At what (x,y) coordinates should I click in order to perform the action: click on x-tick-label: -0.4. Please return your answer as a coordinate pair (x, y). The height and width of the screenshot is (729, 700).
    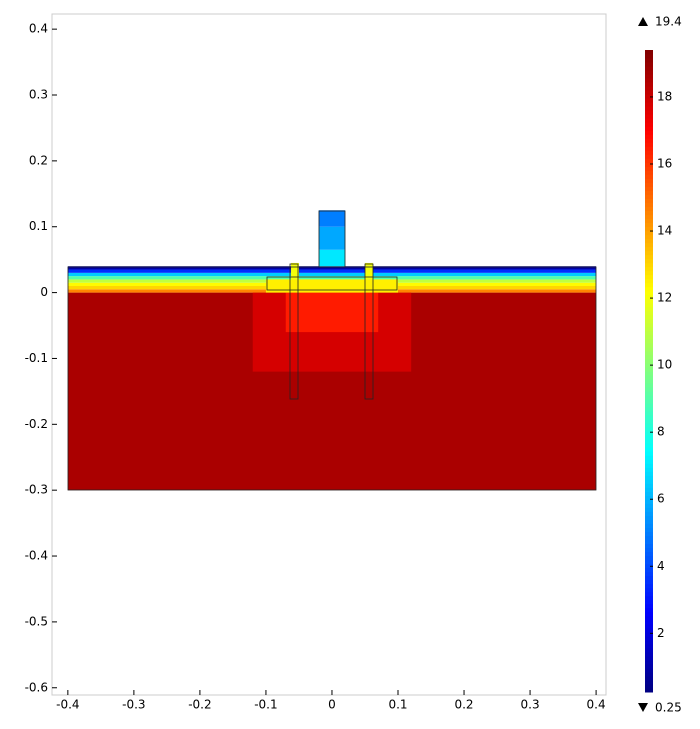
    Looking at the image, I should click on (67, 705).